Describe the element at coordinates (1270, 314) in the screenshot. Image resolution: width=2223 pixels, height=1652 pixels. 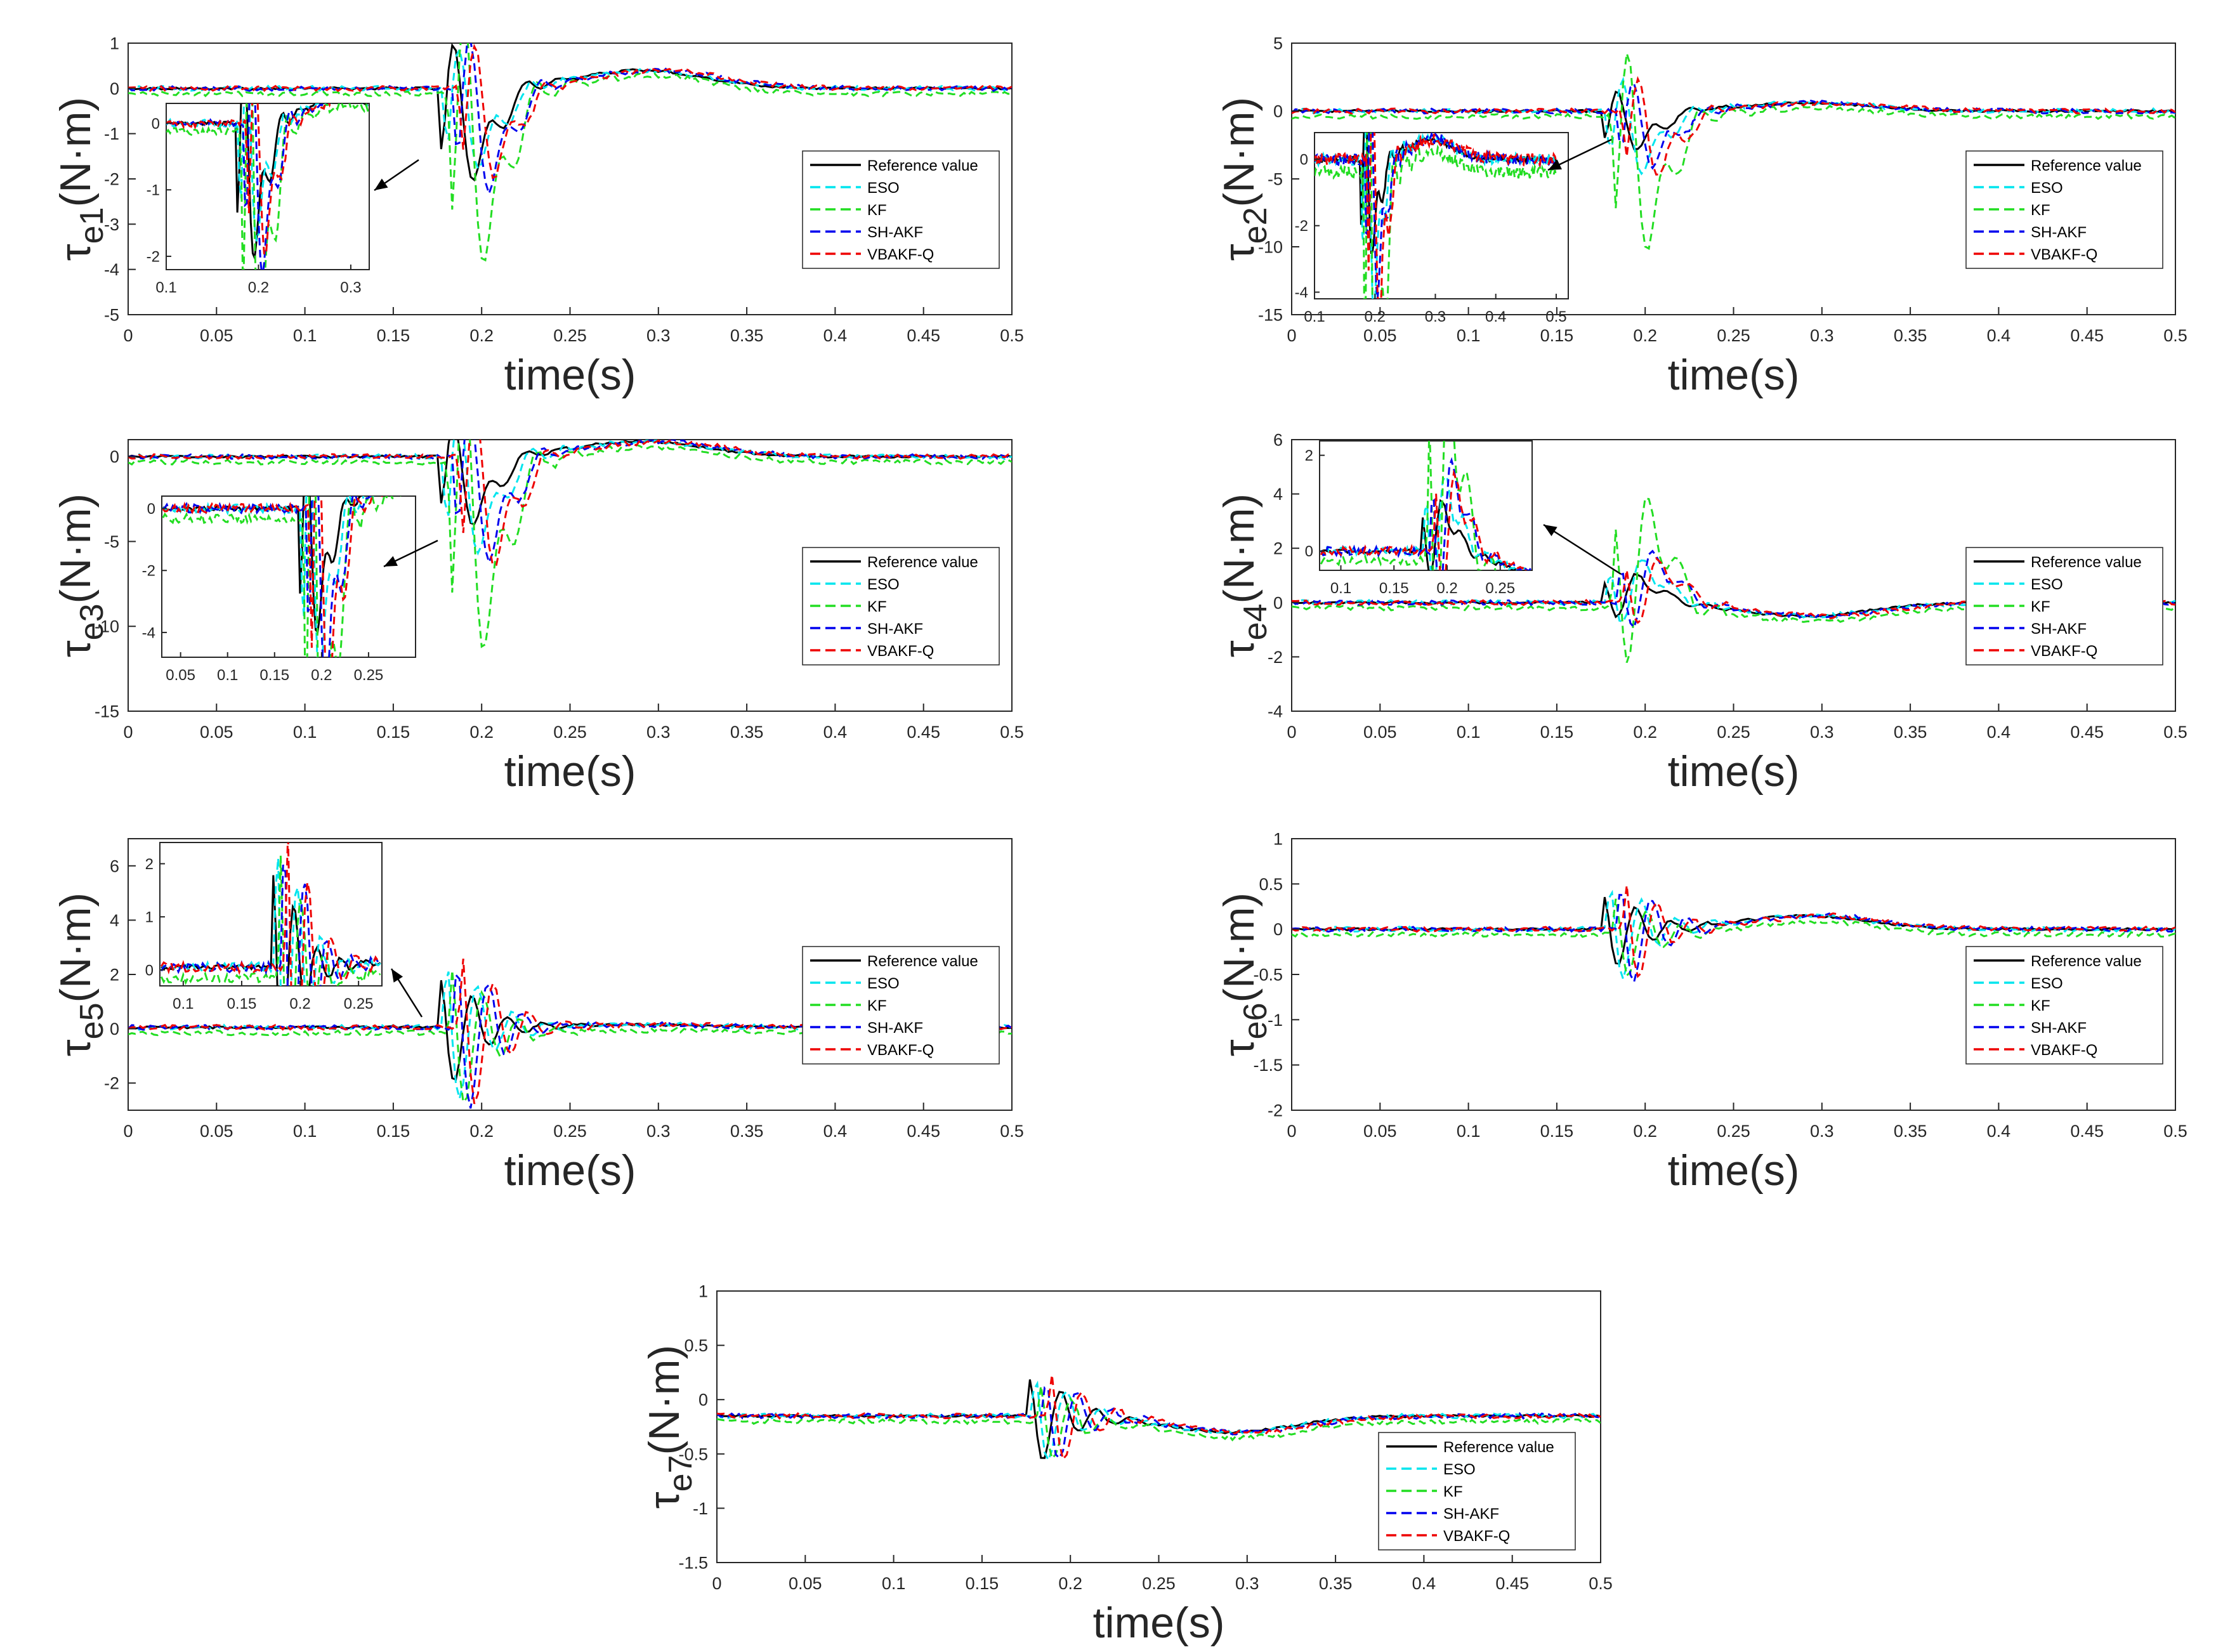
I see `y-tick-label: -15` at that location.